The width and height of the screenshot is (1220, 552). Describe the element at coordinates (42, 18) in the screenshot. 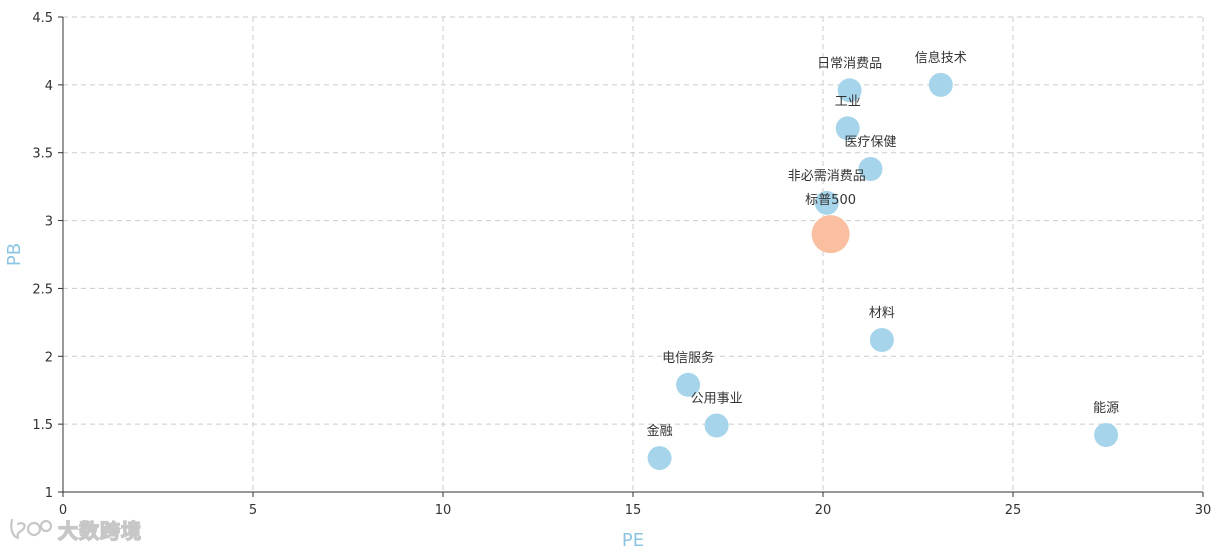

I see `y-tick-label: 4.5` at that location.